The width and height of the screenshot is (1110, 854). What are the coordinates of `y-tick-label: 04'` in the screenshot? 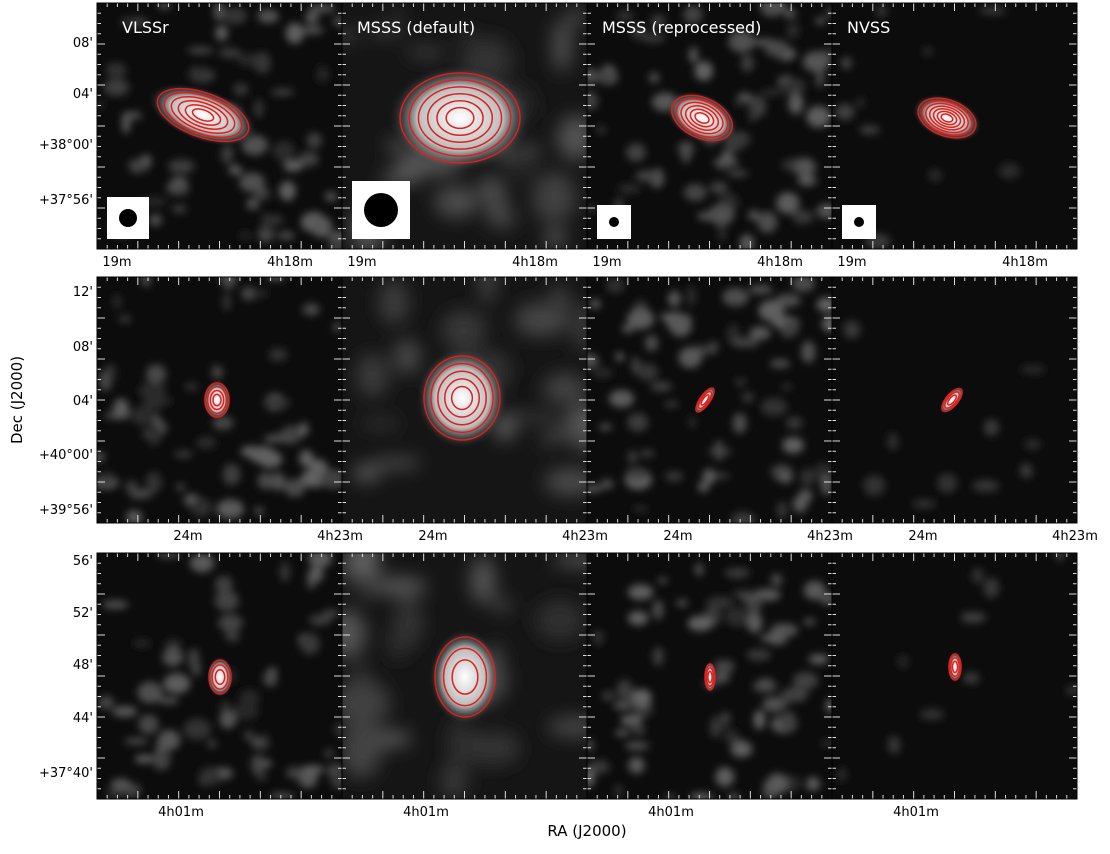 It's located at (83, 401).